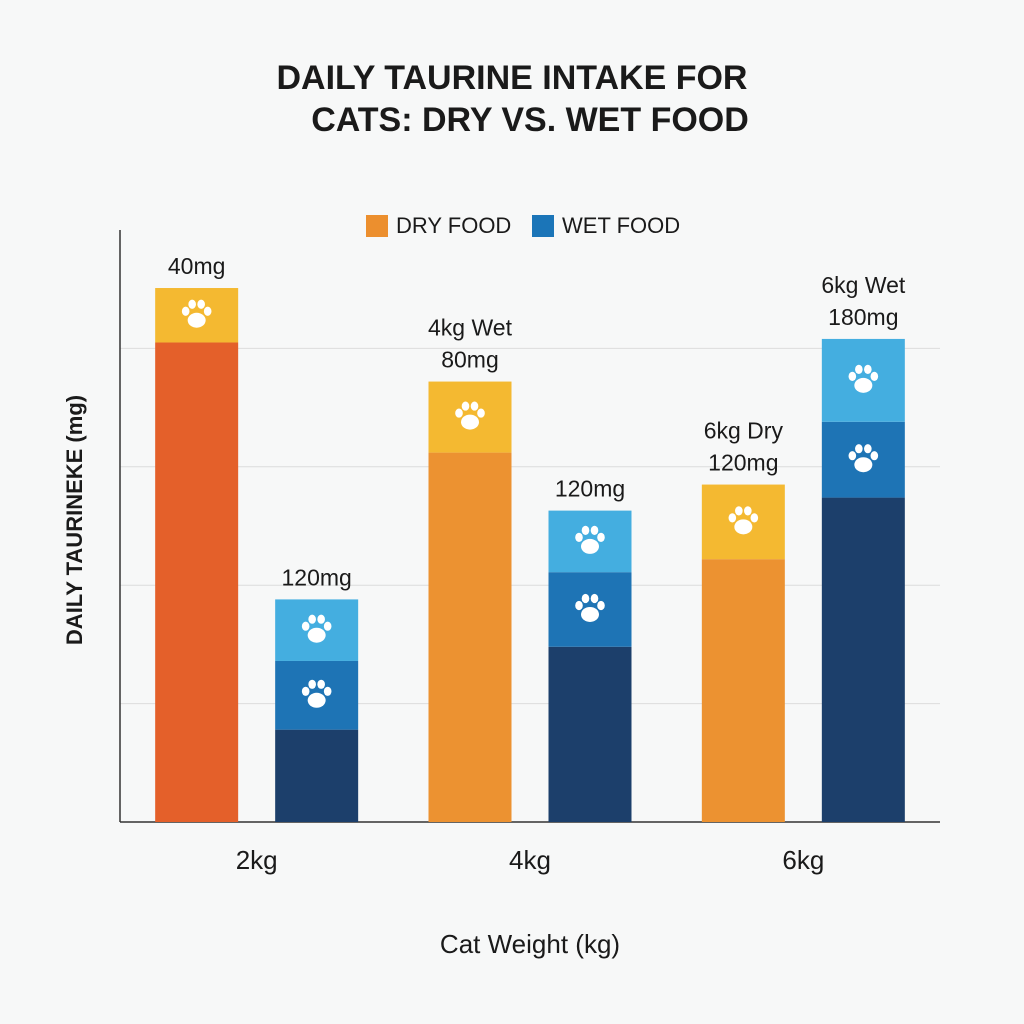  What do you see at coordinates (470, 328) in the screenshot?
I see `bar-annotation: 4kg Wet` at bounding box center [470, 328].